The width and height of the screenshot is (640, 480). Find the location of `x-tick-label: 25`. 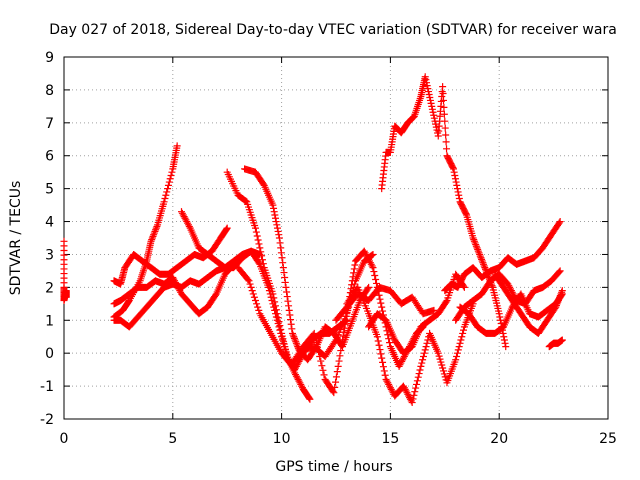

x-tick-label: 25 is located at coordinates (608, 439).